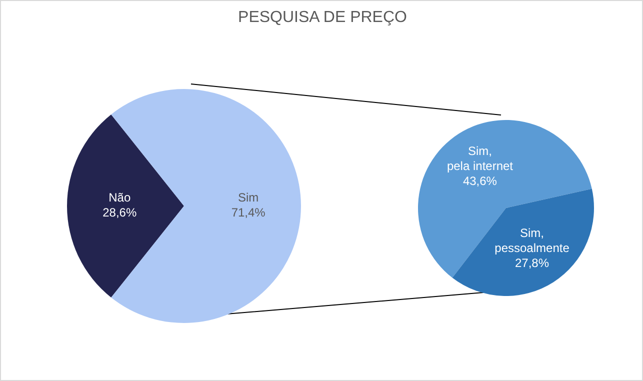 This screenshot has width=643, height=381. What do you see at coordinates (248, 197) in the screenshot?
I see `slice-label: Sim` at bounding box center [248, 197].